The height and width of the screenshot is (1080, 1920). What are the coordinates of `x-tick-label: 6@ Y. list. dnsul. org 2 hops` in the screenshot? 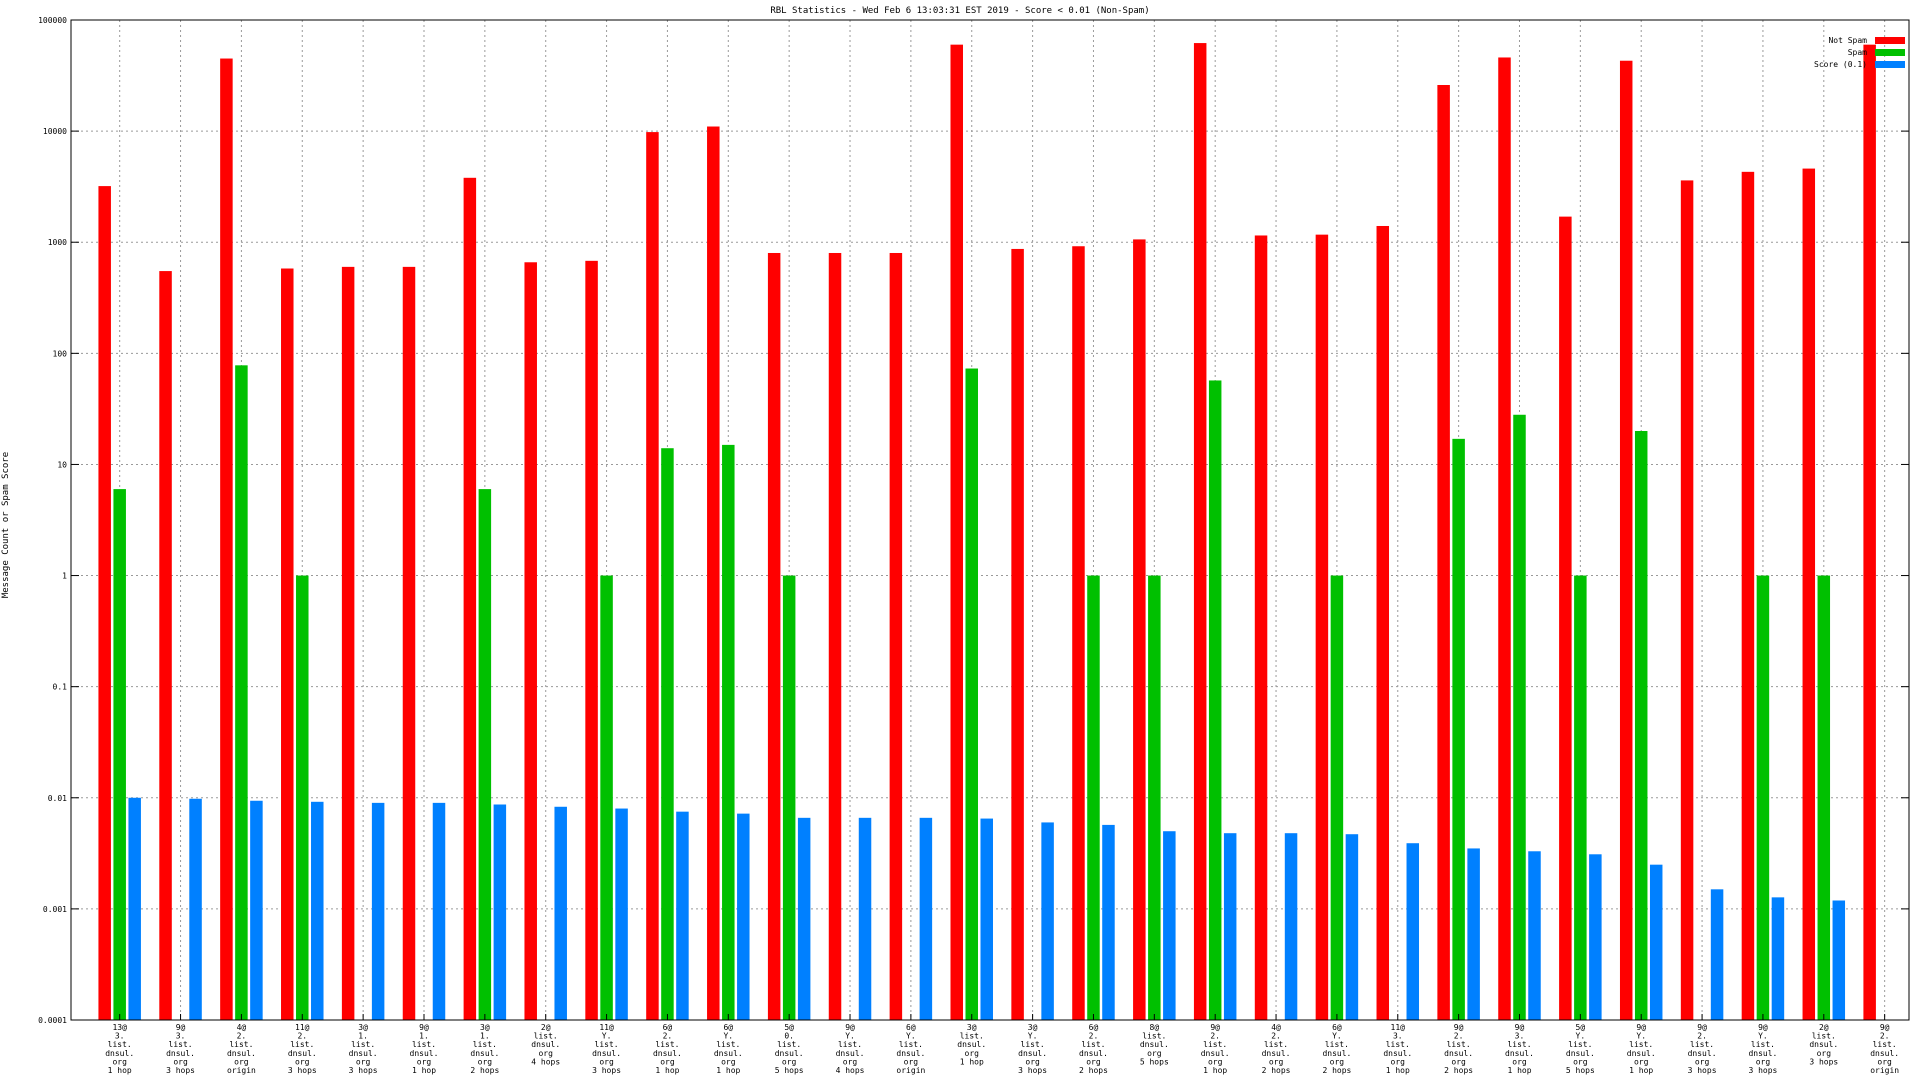 It's located at (1336, 1049).